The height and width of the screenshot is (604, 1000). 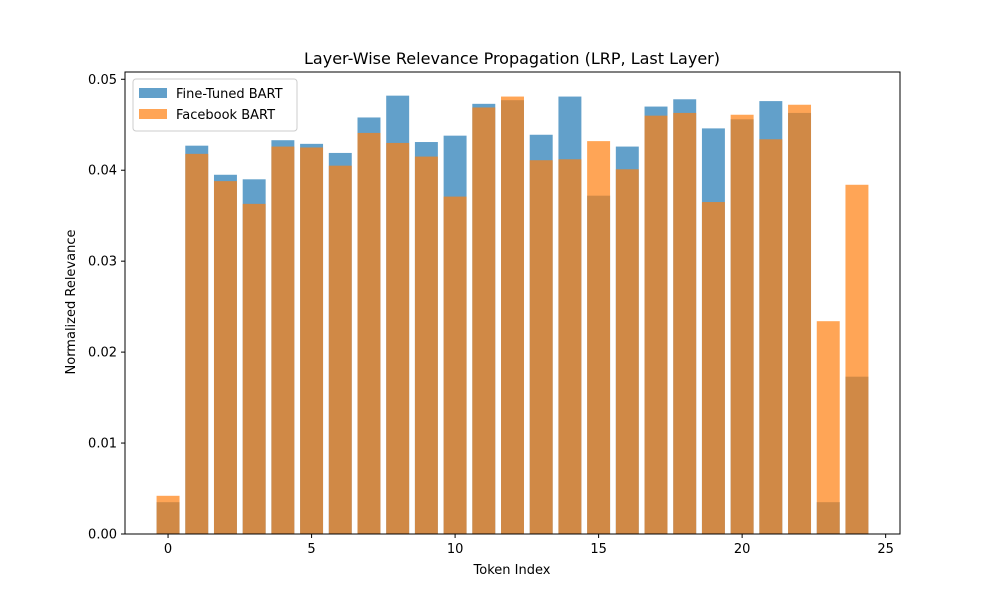 What do you see at coordinates (311, 549) in the screenshot?
I see `x-tick-label: 5` at bounding box center [311, 549].